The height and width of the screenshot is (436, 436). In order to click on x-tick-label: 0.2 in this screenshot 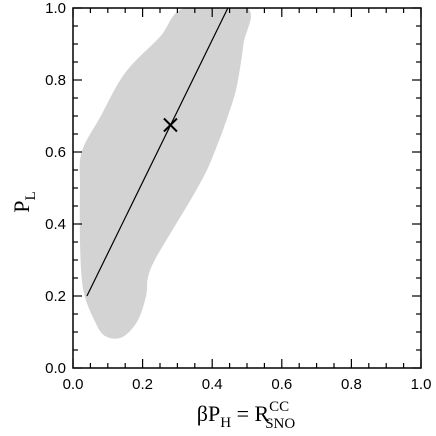, I will do `click(142, 384)`.